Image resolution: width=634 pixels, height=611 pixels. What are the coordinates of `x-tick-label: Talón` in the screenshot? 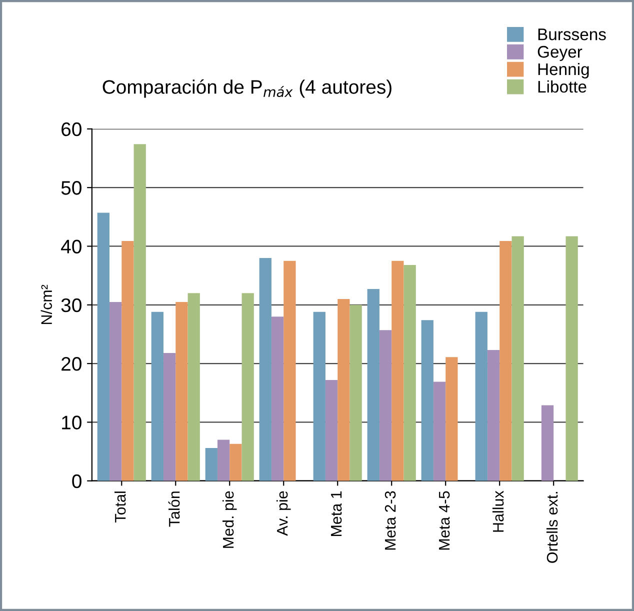 It's located at (174, 509).